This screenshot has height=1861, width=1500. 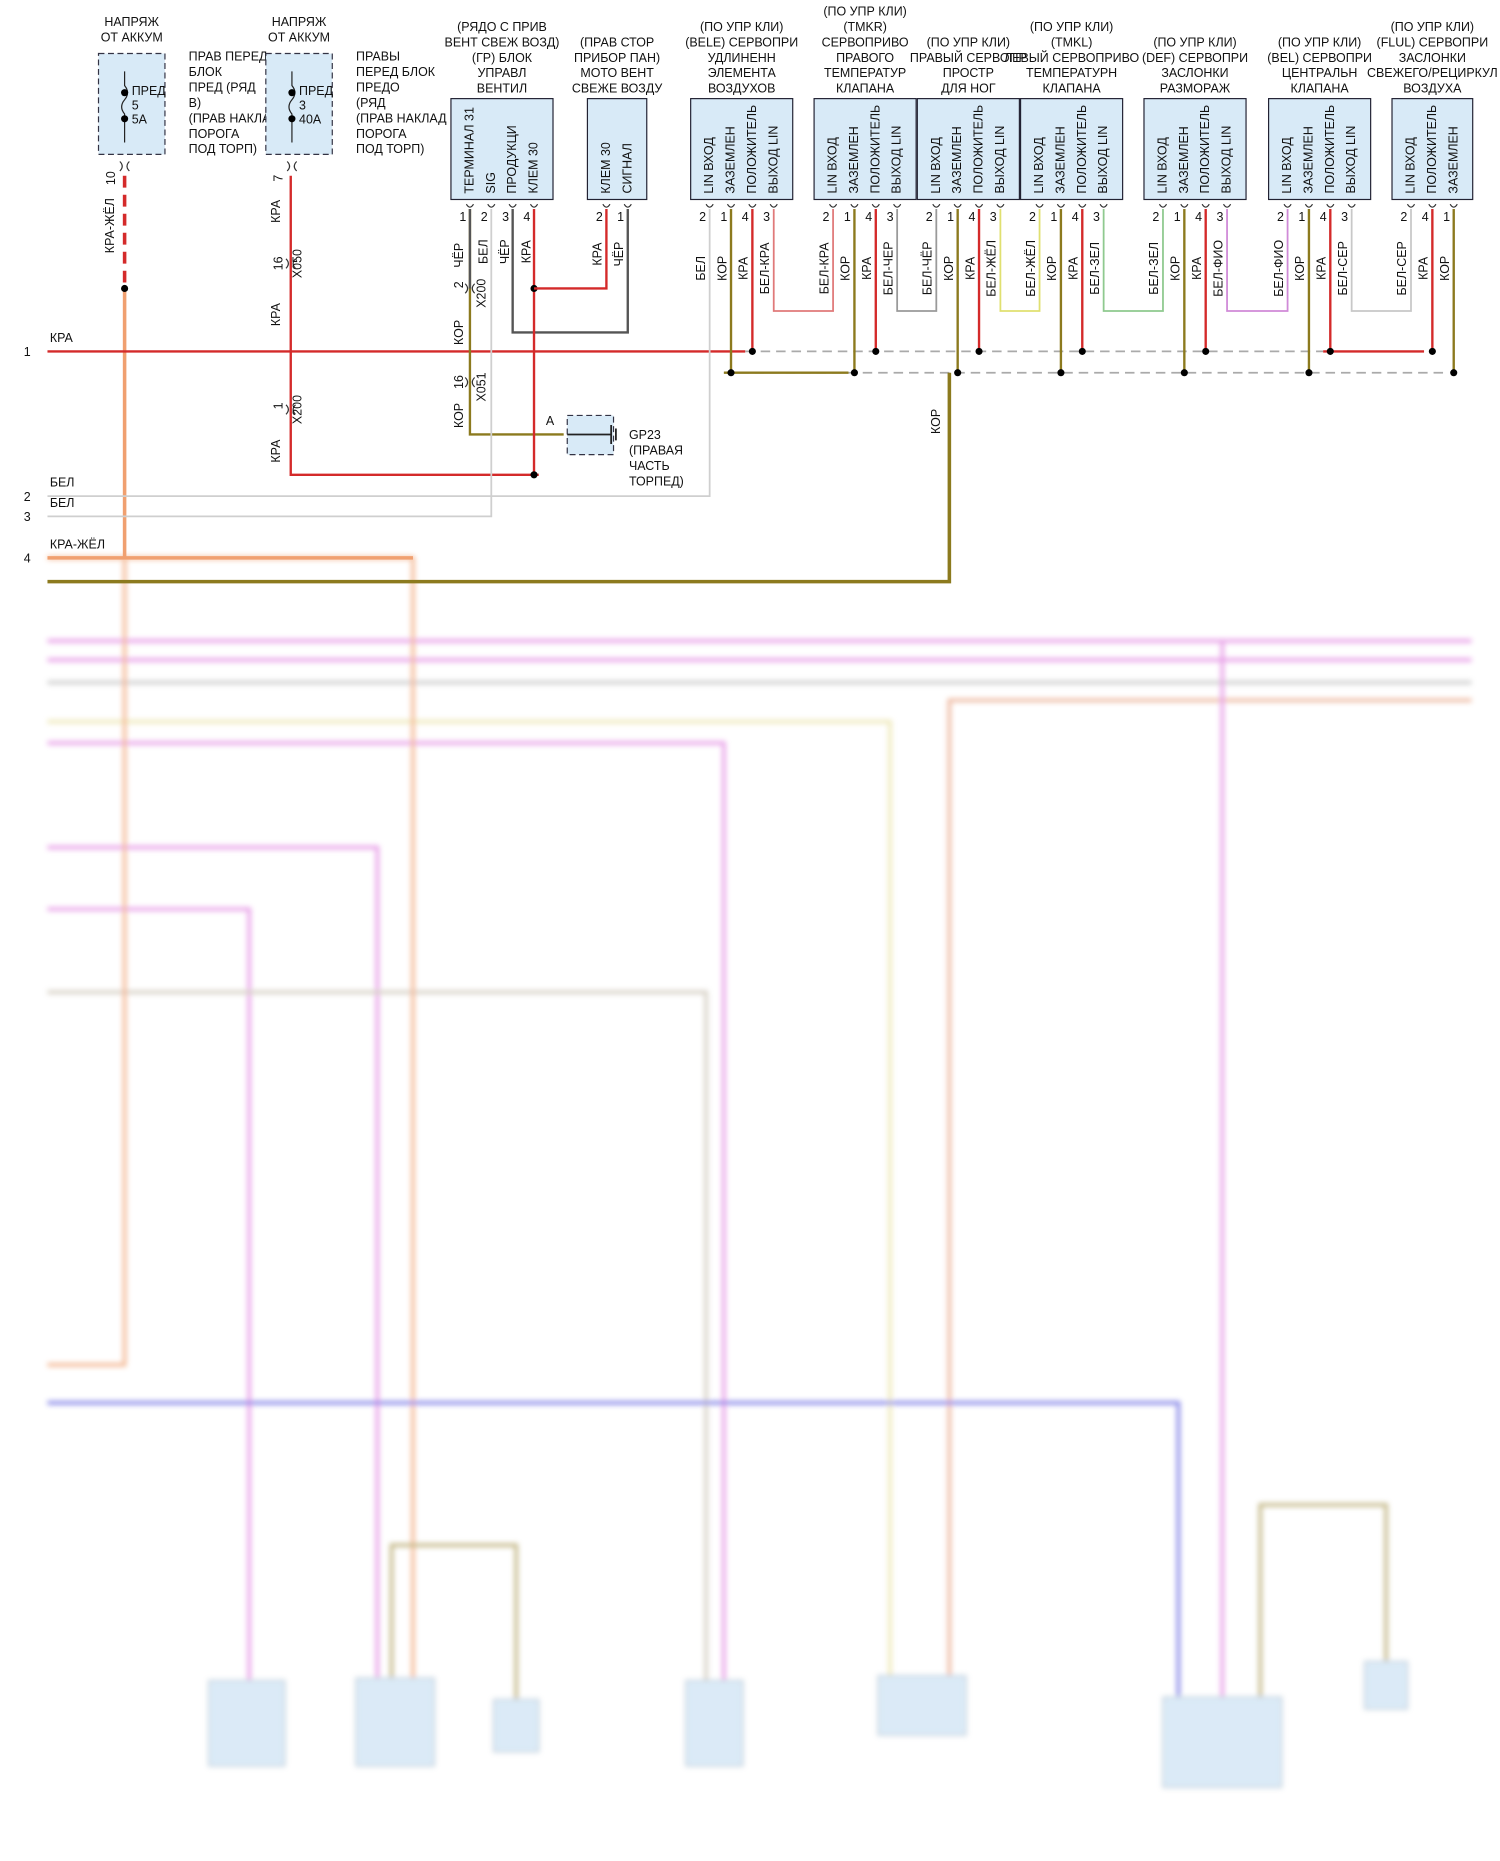 I want to click on component-title: ЦЕНТРАЛЬН, so click(x=1320, y=73).